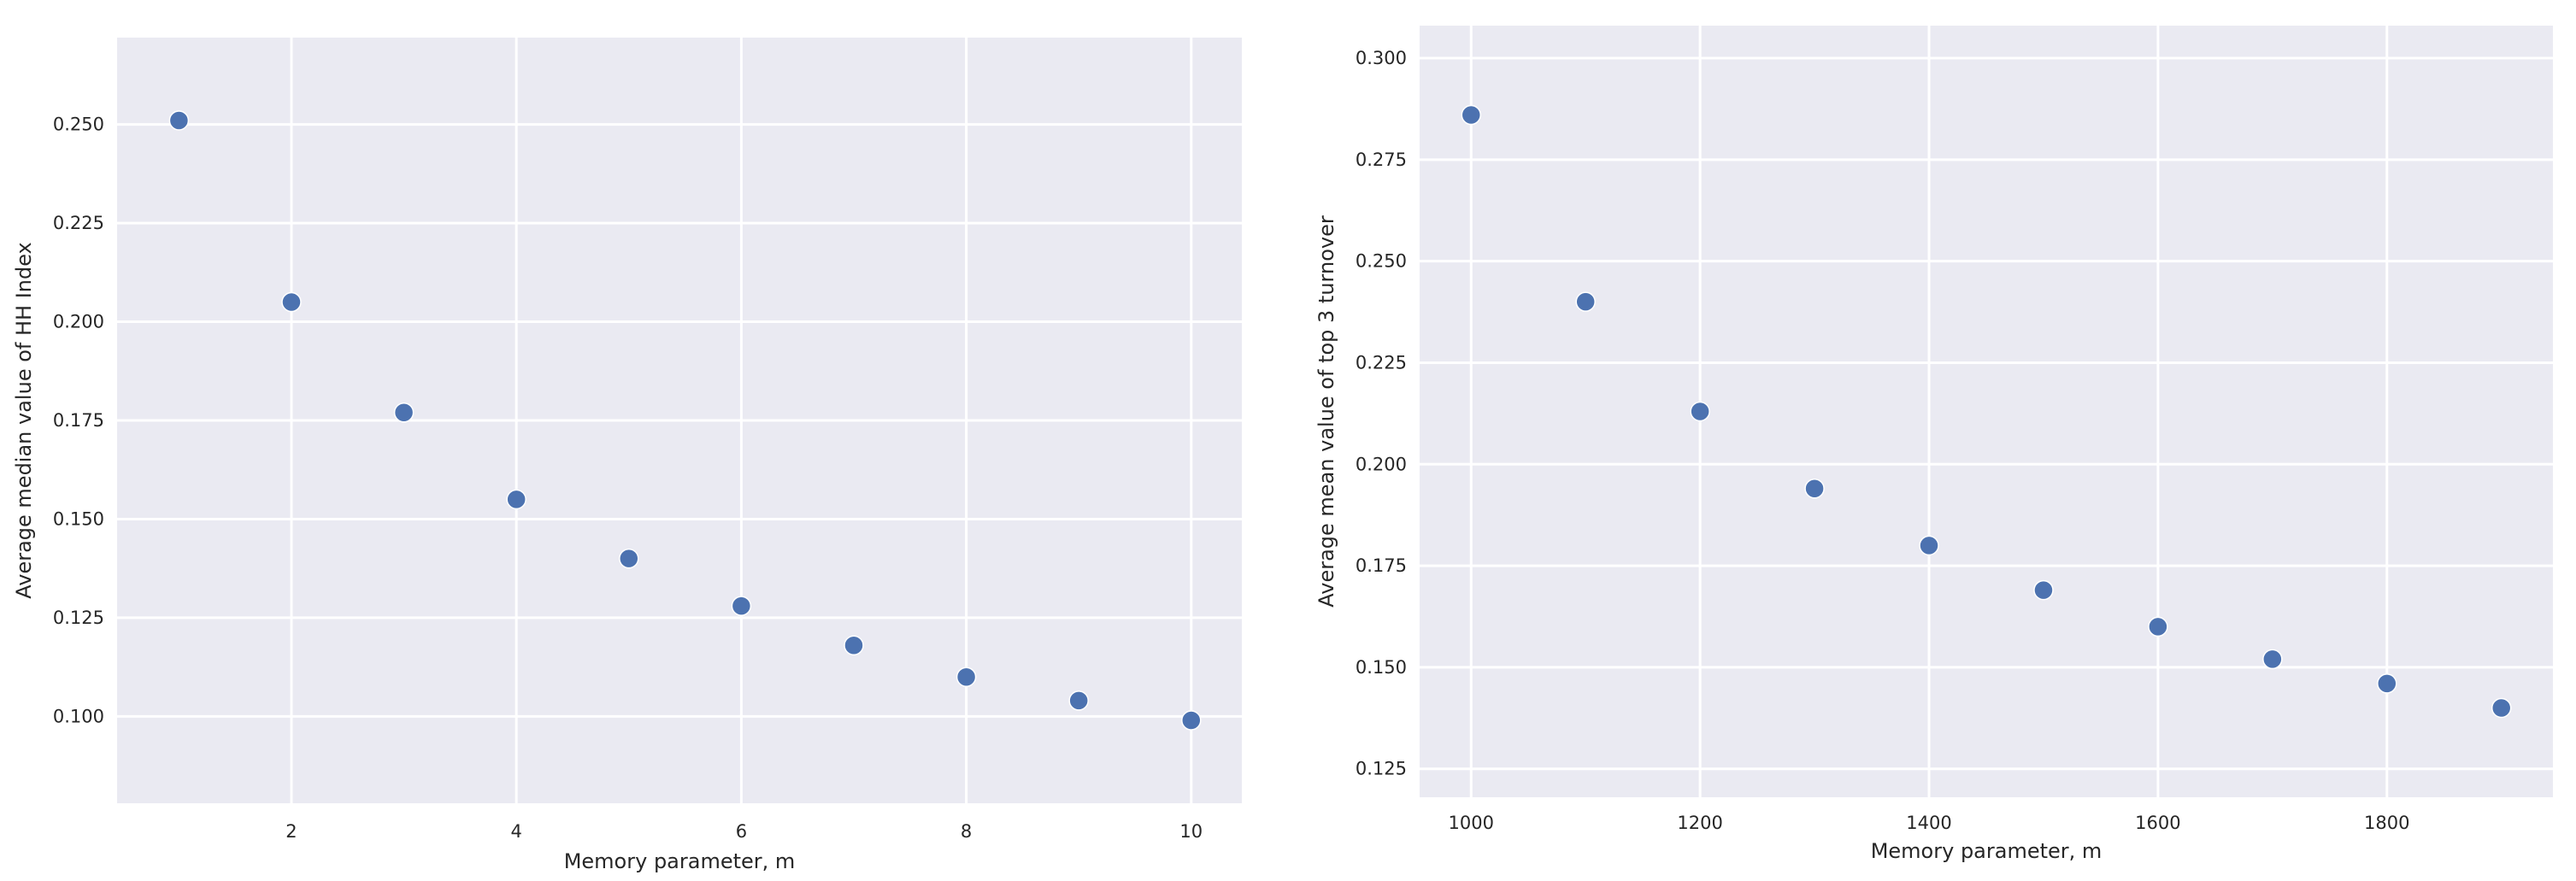  What do you see at coordinates (1471, 823) in the screenshot?
I see `right-x-tick-label: 1000` at bounding box center [1471, 823].